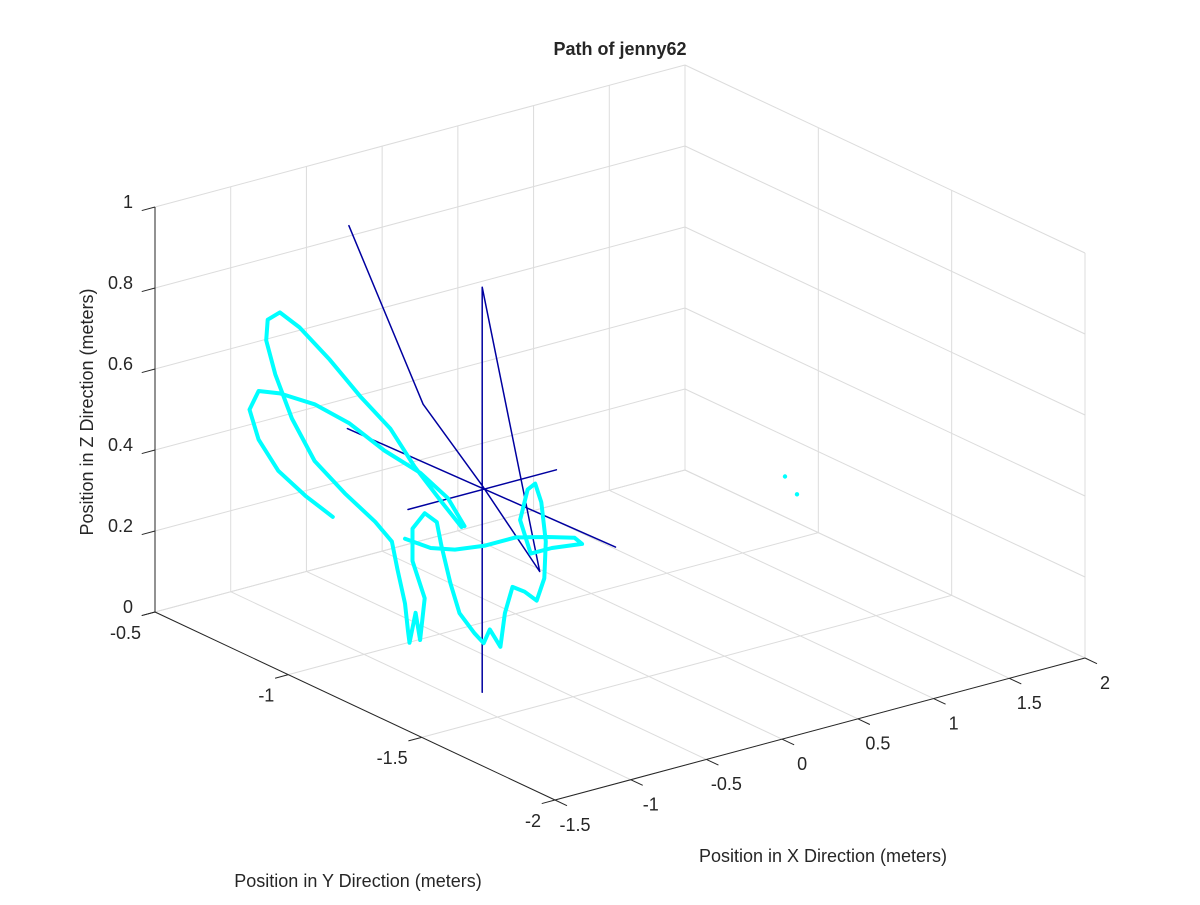 The width and height of the screenshot is (1200, 905). What do you see at coordinates (574, 825) in the screenshot?
I see `x-tick-label: -1.5` at bounding box center [574, 825].